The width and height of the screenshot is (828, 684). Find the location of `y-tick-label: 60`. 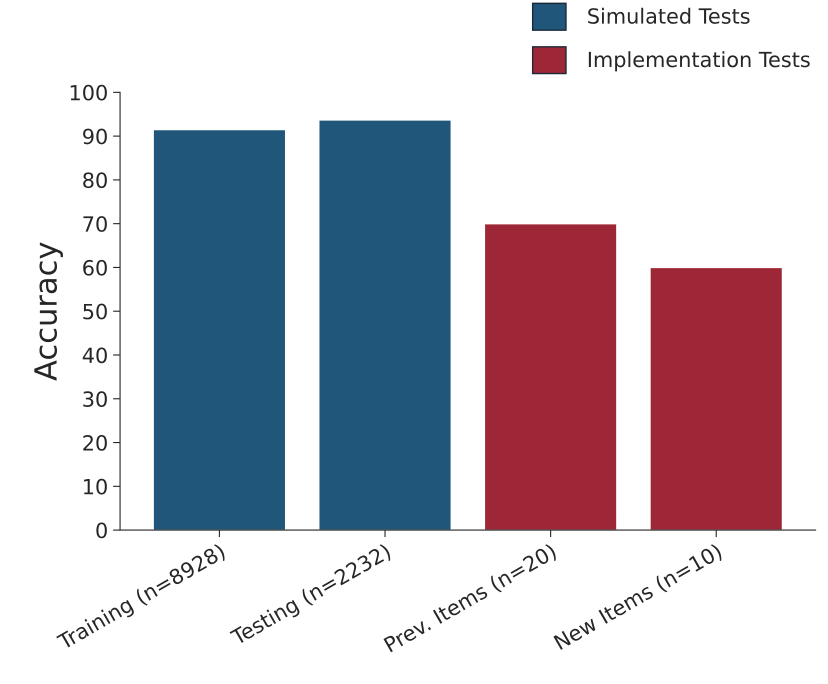

y-tick-label: 60 is located at coordinates (95, 268).